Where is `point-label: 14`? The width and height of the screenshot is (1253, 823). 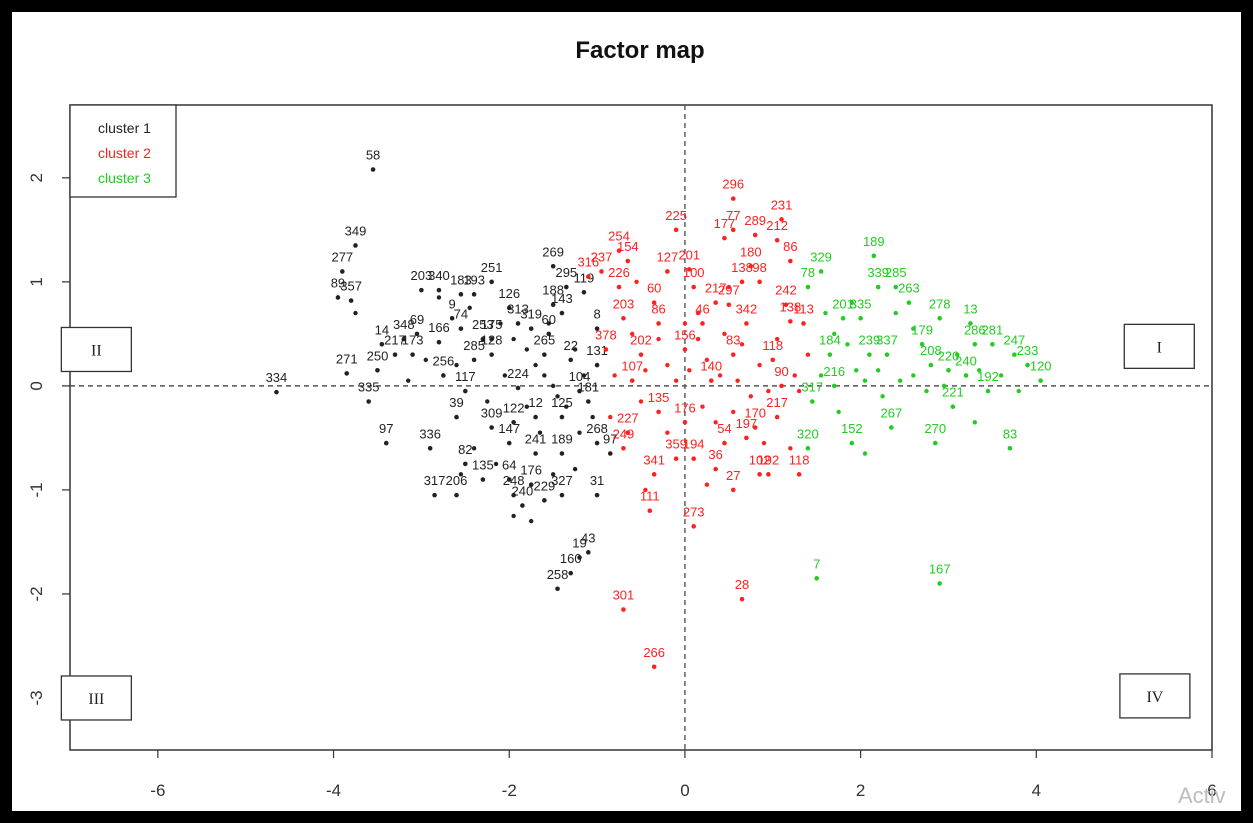
point-label: 14 is located at coordinates (382, 329).